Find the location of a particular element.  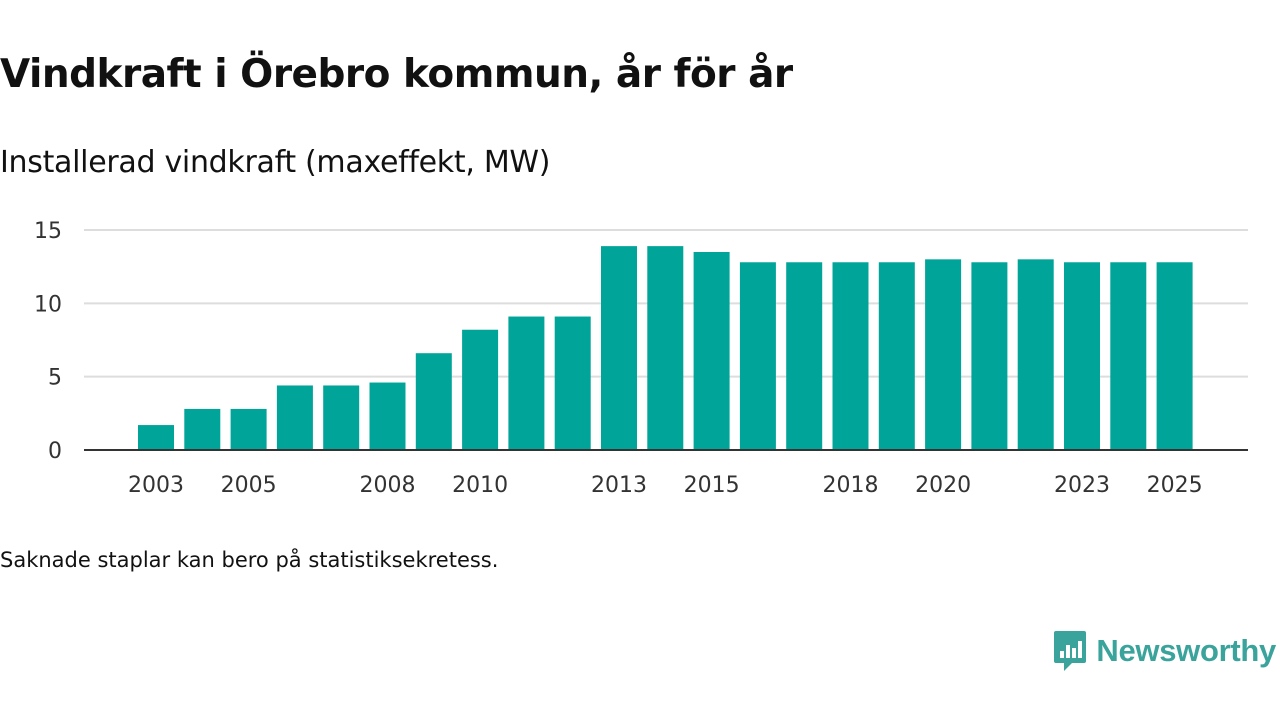

x-tick-label-2010: 2010 is located at coordinates (480, 485).